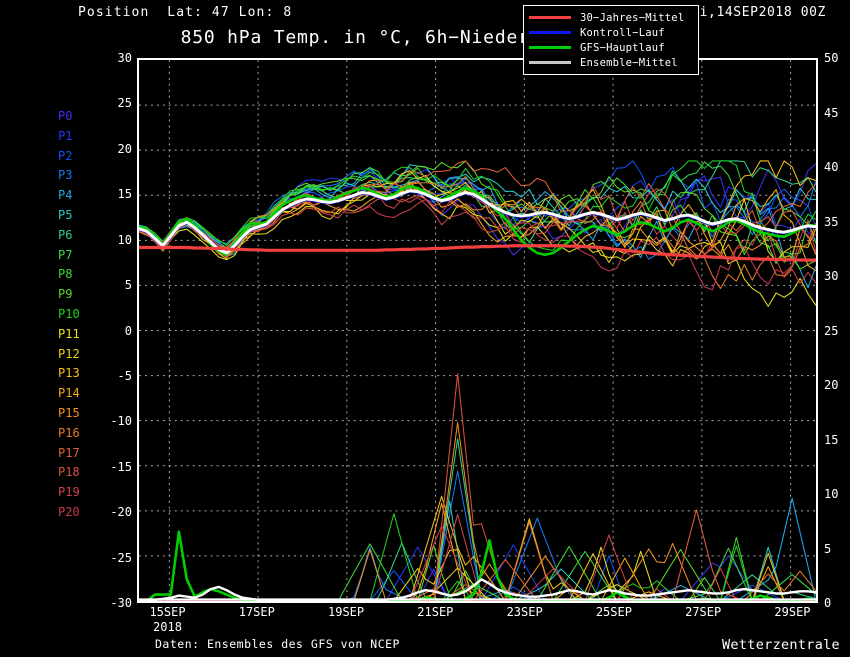 Image resolution: width=850 pixels, height=657 pixels. I want to click on model-run-header: Fri,14SEP2018 00Z, so click(754, 12).